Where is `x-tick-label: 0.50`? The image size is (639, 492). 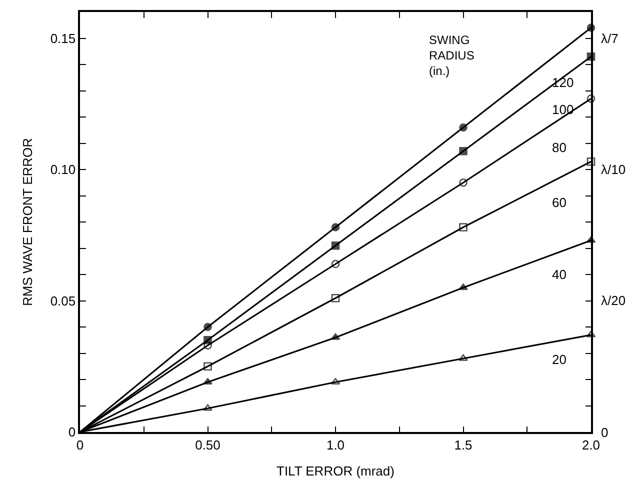 x-tick-label: 0.50 is located at coordinates (207, 444).